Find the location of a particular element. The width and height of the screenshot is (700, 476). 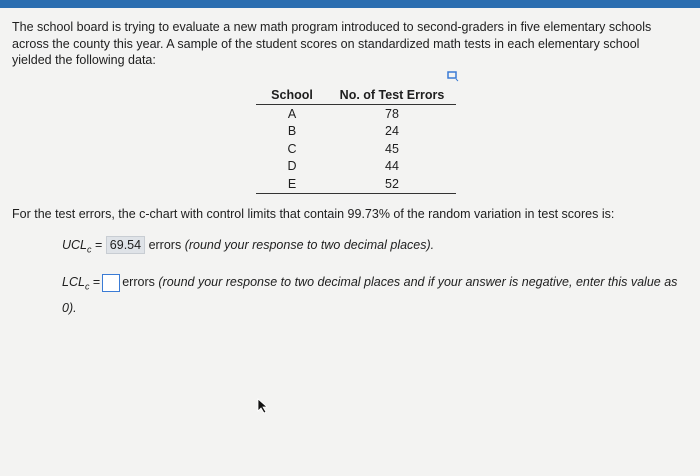

column-header: No. of Test Errors is located at coordinates (392, 95).